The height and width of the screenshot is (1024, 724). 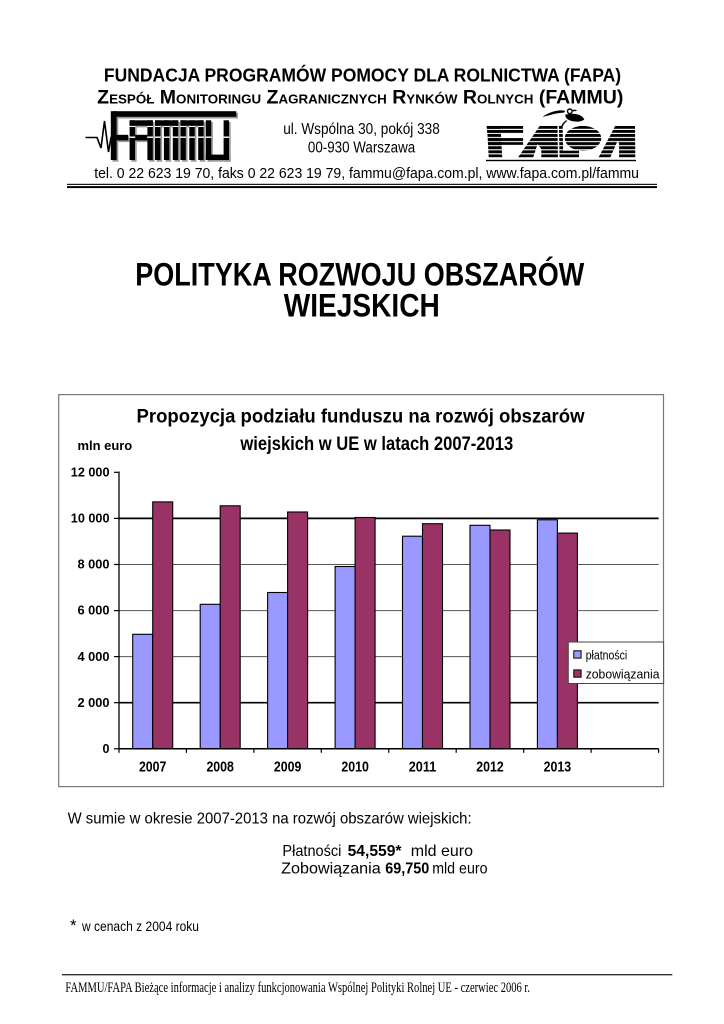 What do you see at coordinates (359, 273) in the screenshot?
I see `svg-text: POLITYKA ROZWOJU OBSZARÓW` at bounding box center [359, 273].